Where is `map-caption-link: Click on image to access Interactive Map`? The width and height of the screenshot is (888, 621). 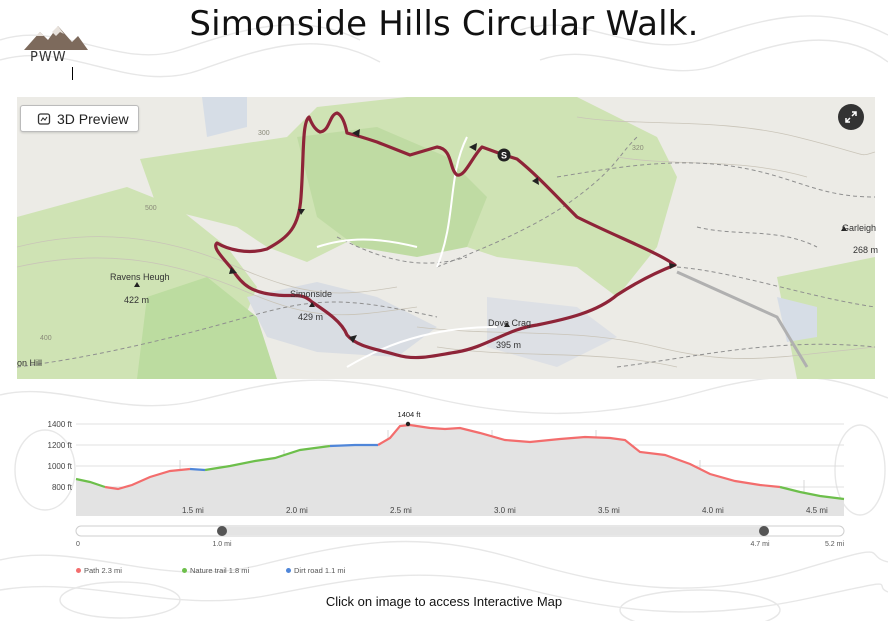
map-caption-link: Click on image to access Interactive Map is located at coordinates (444, 601).